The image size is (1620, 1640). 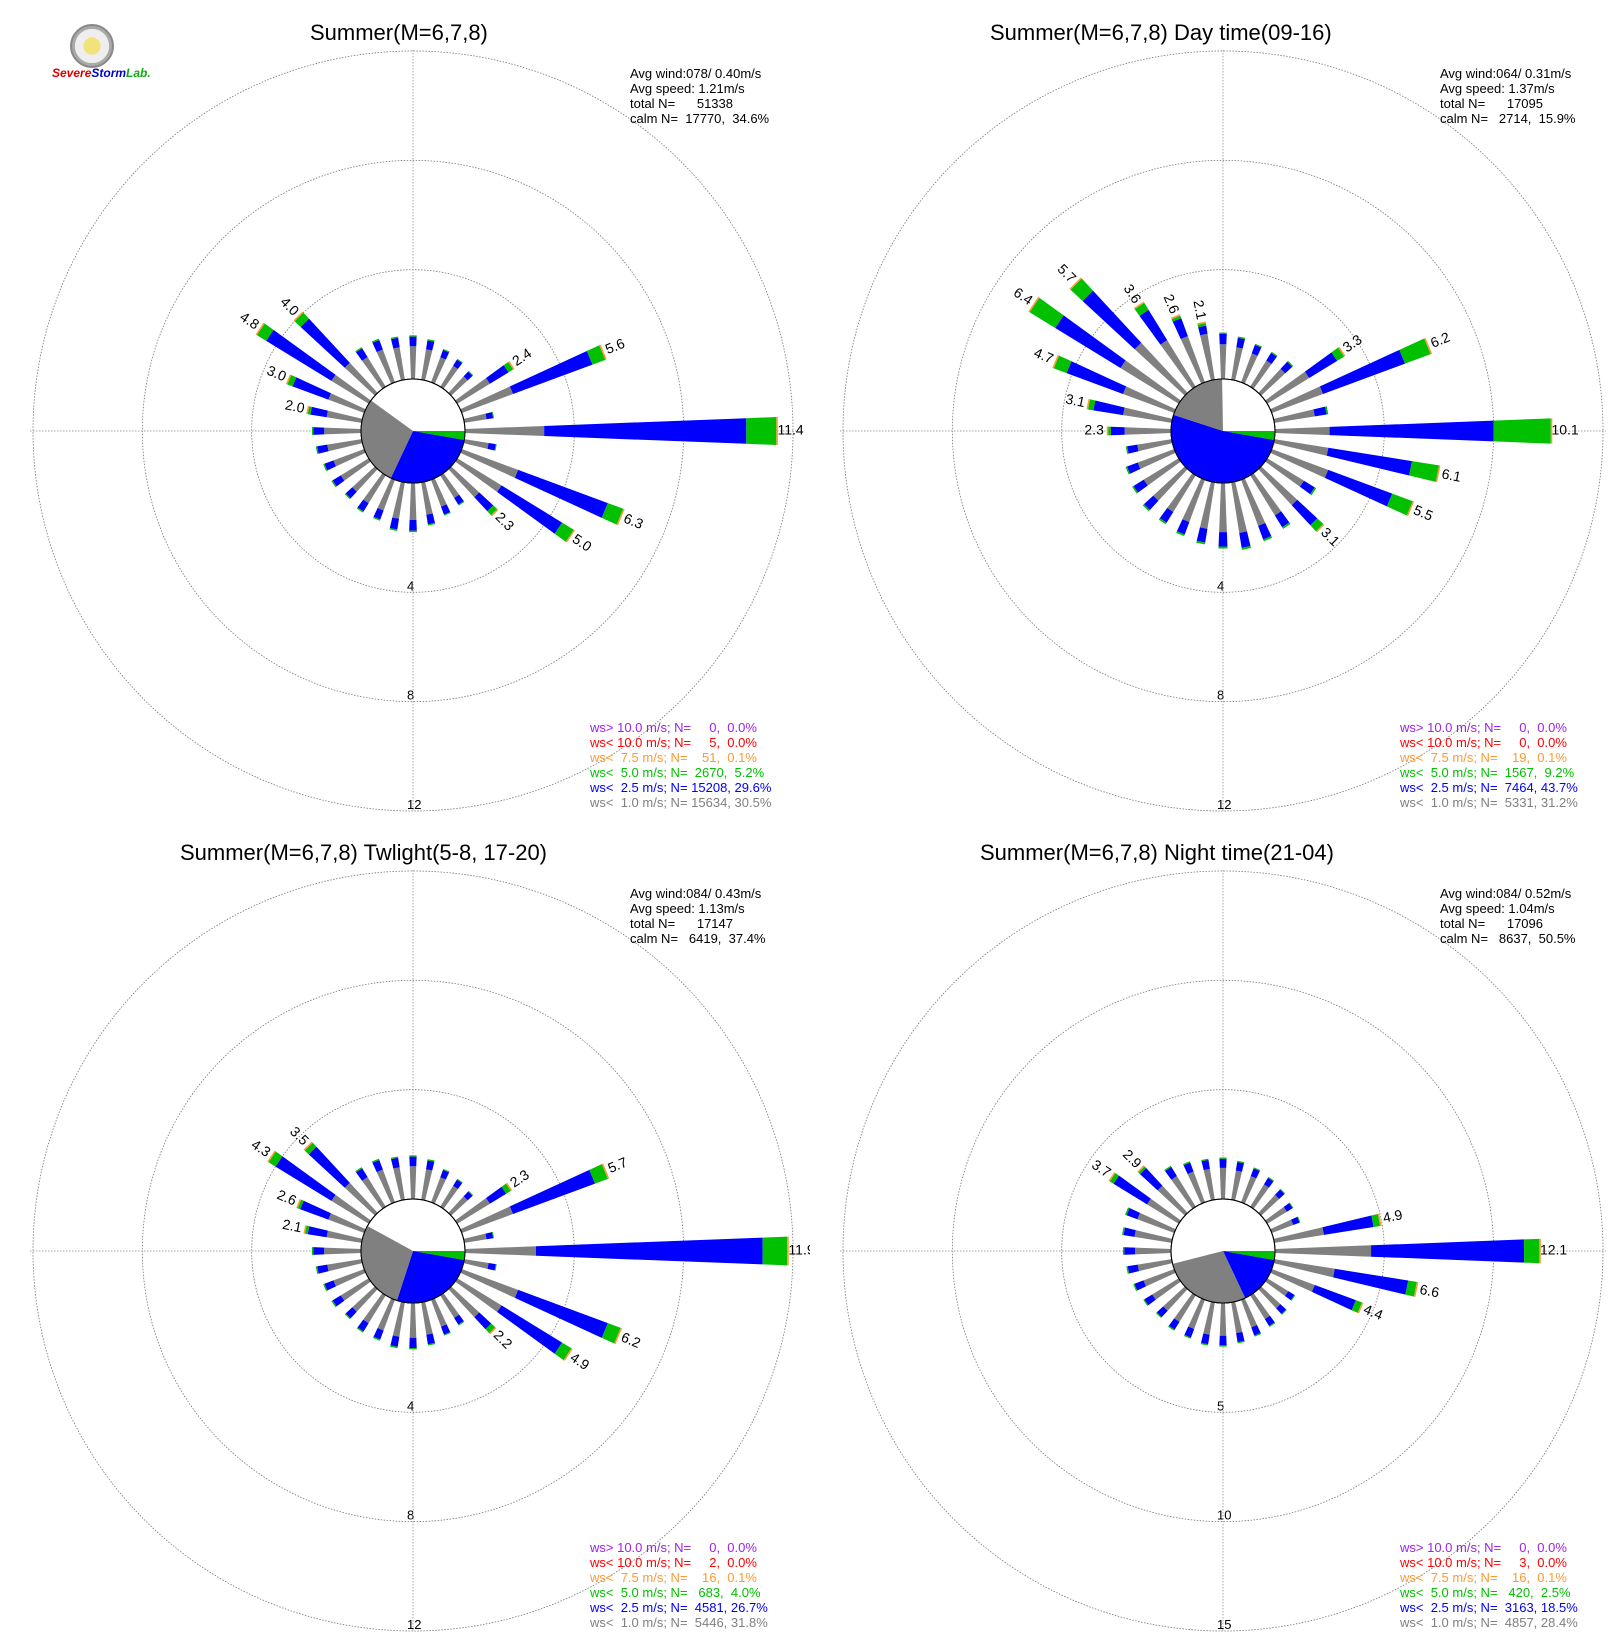 What do you see at coordinates (681, 787) in the screenshot?
I see `legend-entry: ws< 2.5 m/s; N= 15208, 29.6%` at bounding box center [681, 787].